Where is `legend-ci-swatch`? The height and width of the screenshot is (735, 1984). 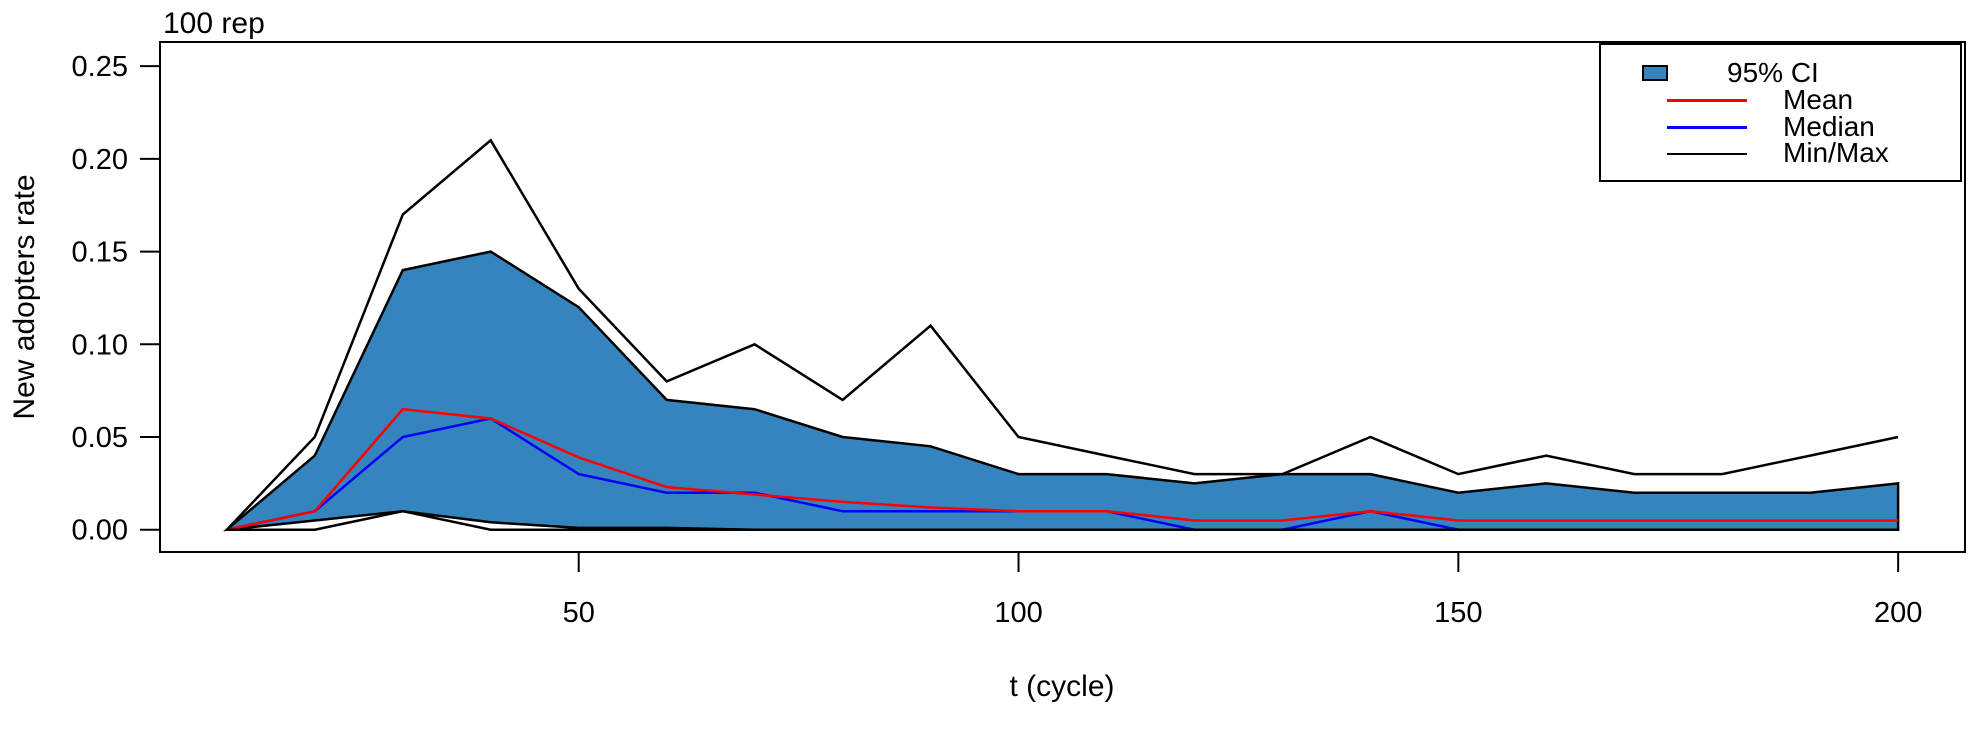 legend-ci-swatch is located at coordinates (1655, 73).